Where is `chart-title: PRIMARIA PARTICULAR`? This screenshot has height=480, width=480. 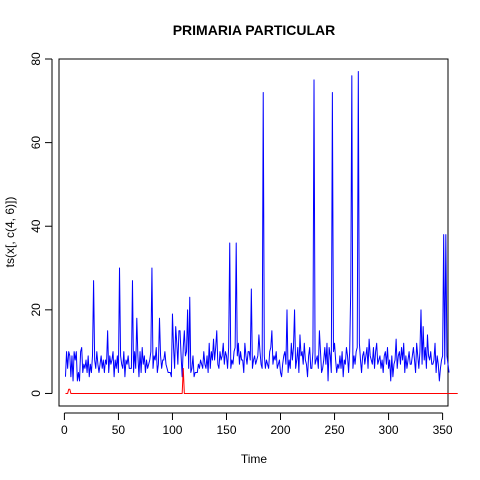 chart-title: PRIMARIA PARTICULAR is located at coordinates (254, 30).